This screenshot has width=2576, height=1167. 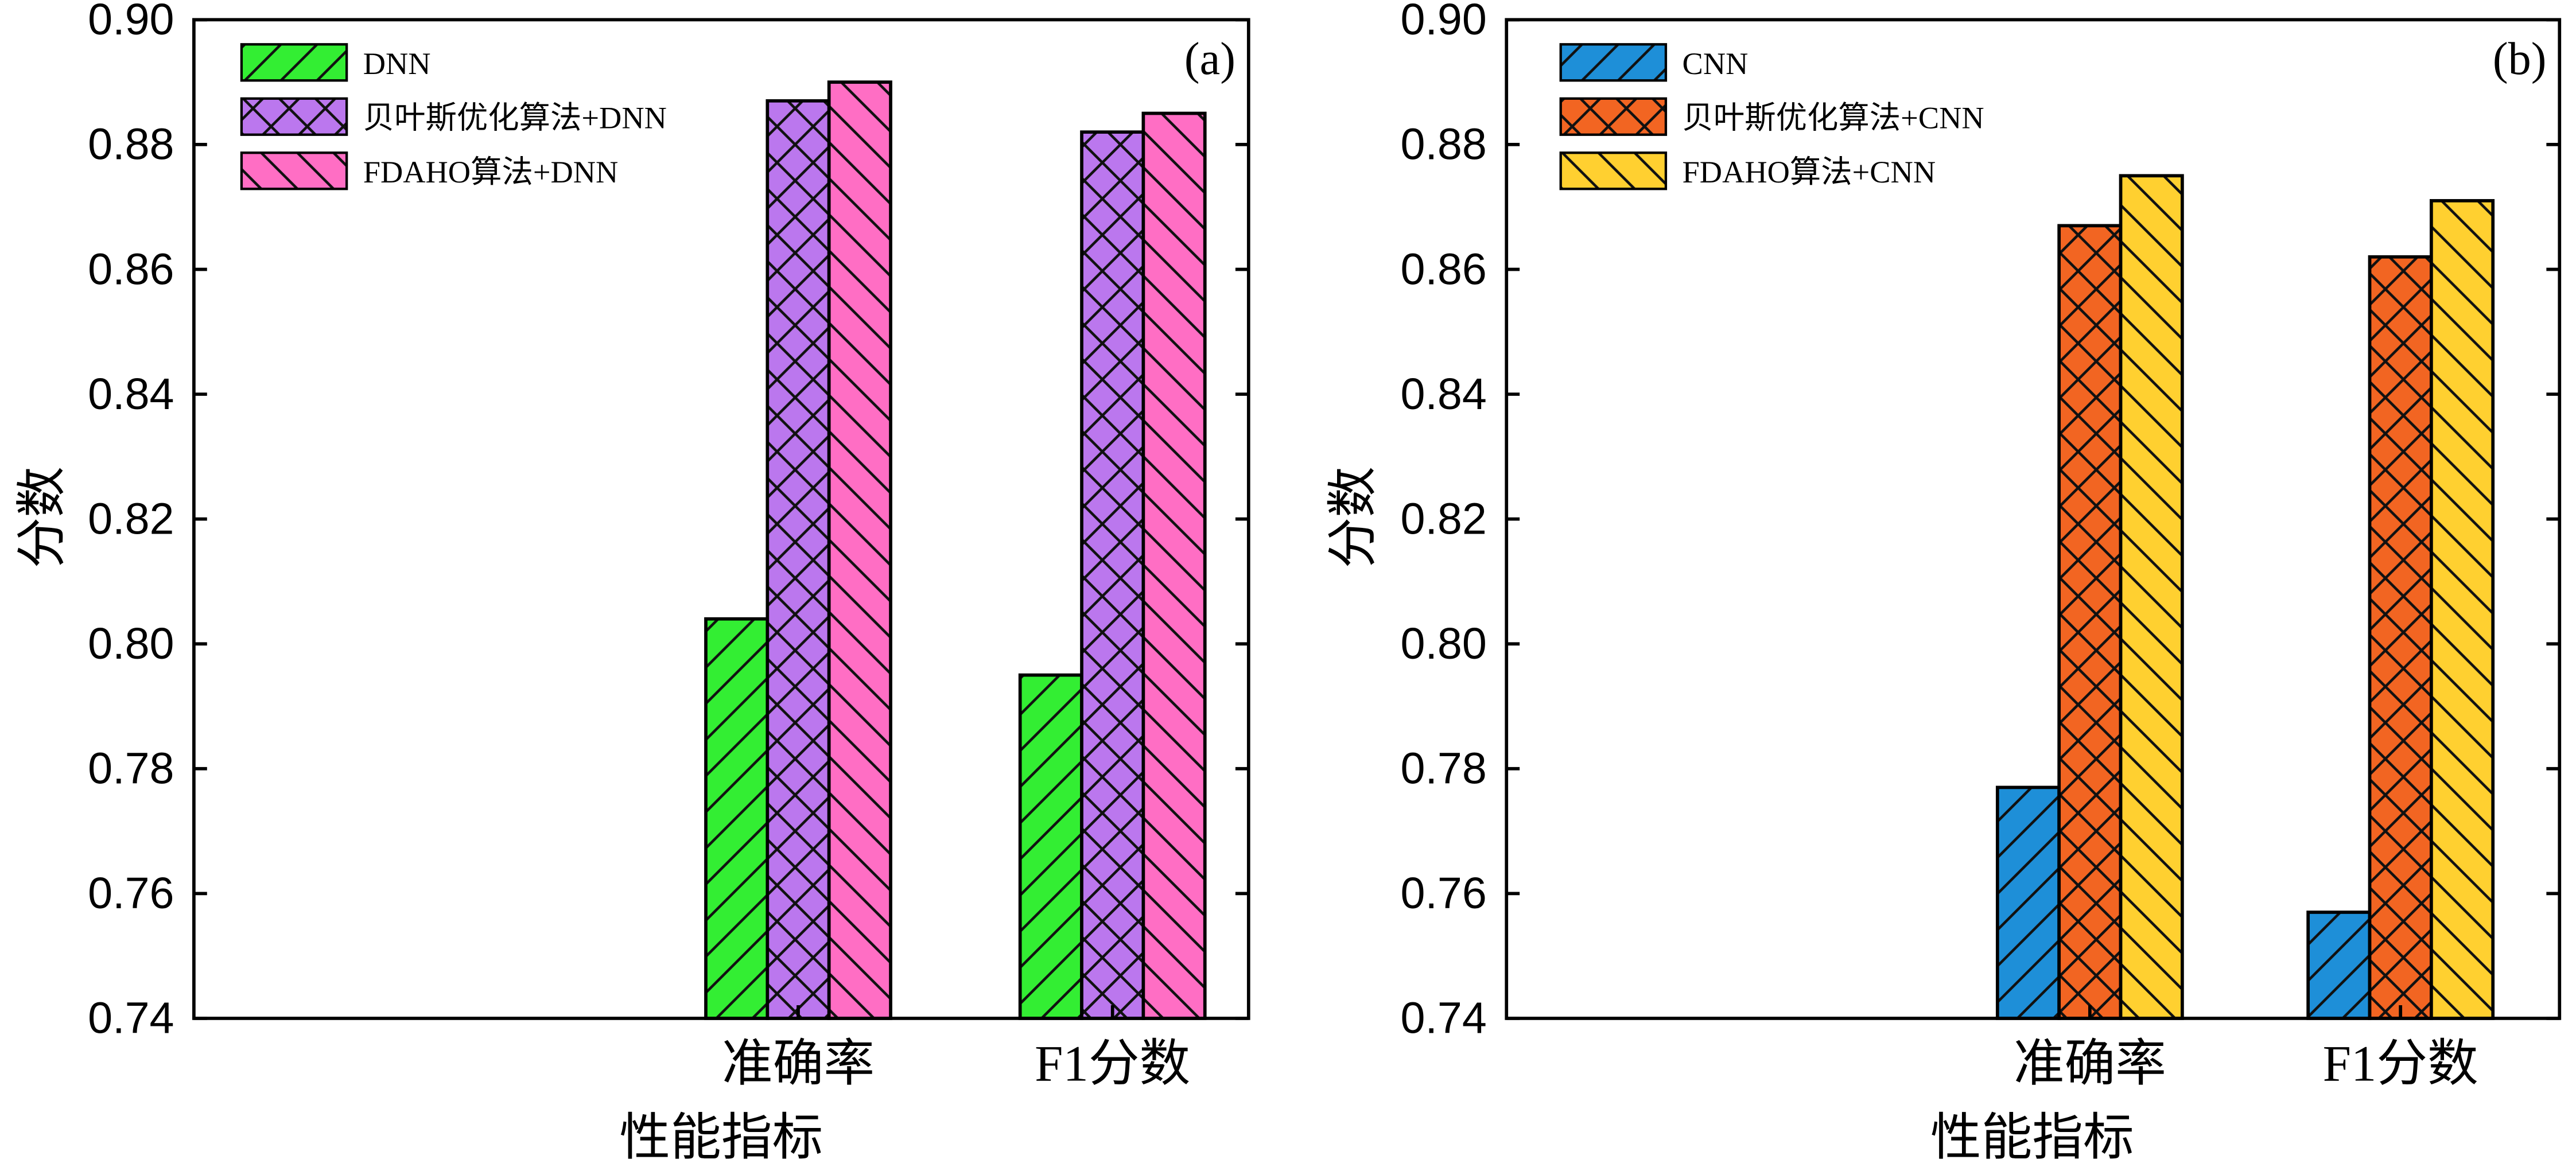 What do you see at coordinates (1833, 117) in the screenshot?
I see `legend-label: 贝叶斯优化算法+CNN` at bounding box center [1833, 117].